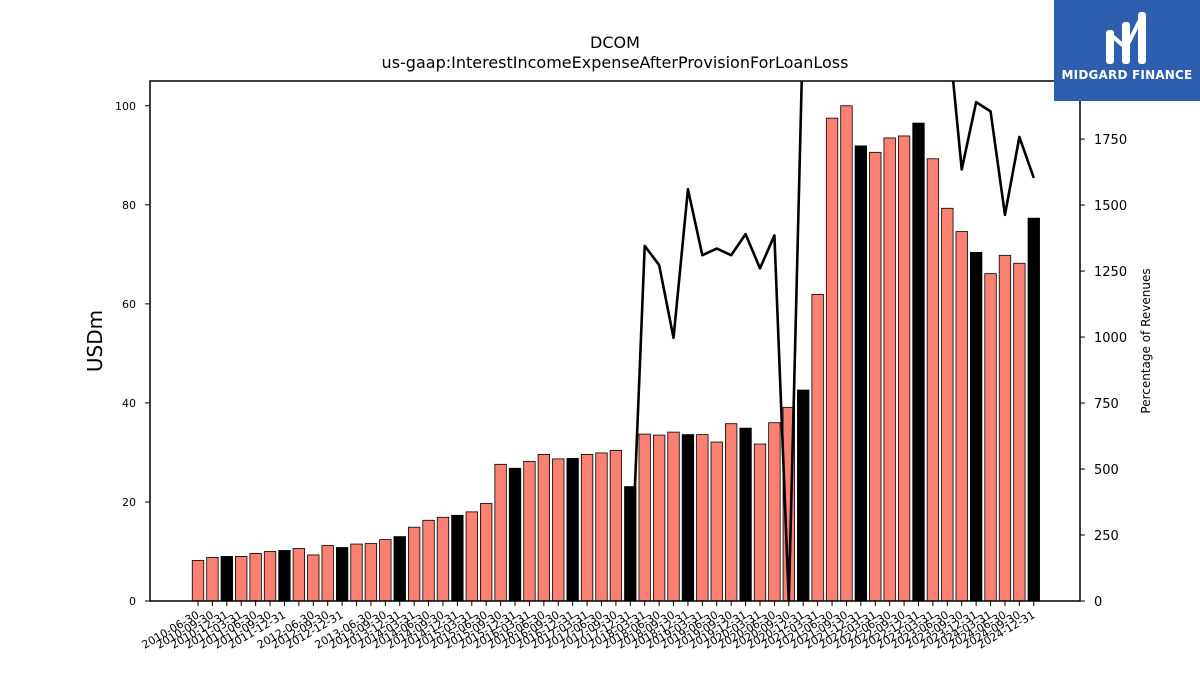  Describe the element at coordinates (1110, 140) in the screenshot. I see `y2-tick-label: 1750` at that location.